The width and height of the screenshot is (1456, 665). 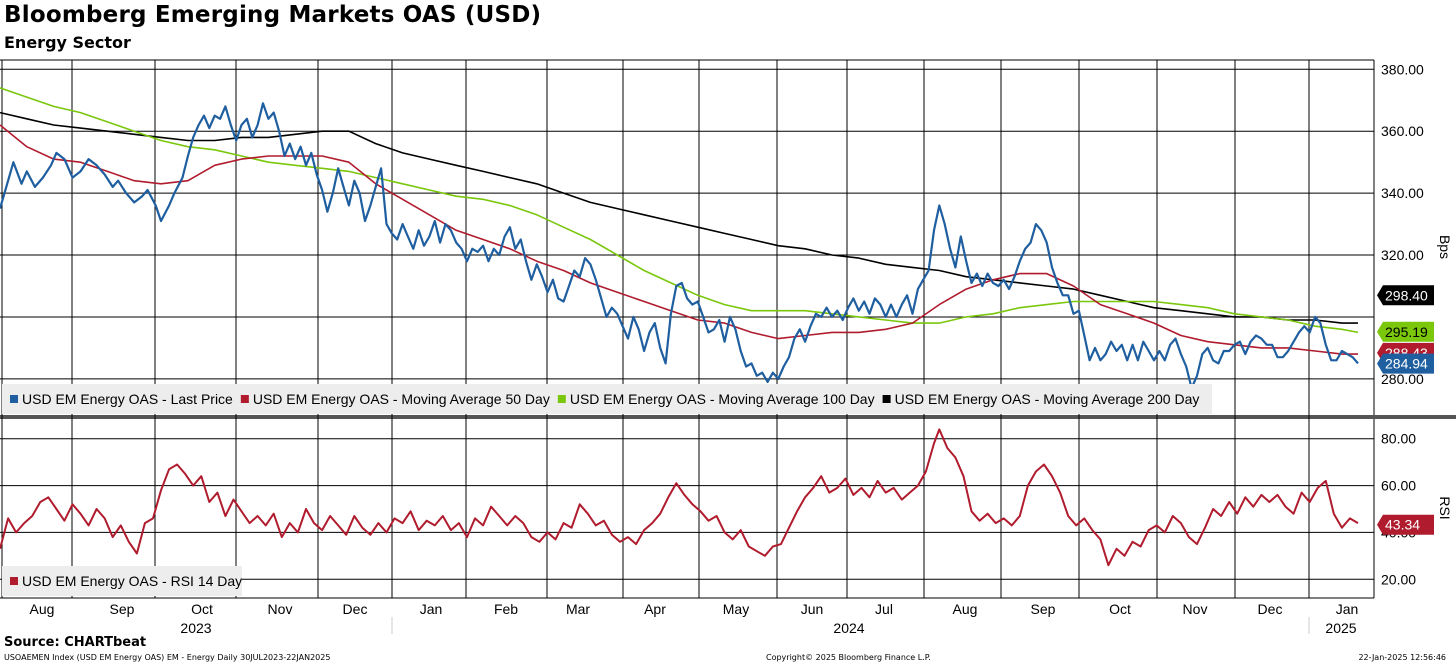 What do you see at coordinates (1398, 579) in the screenshot?
I see `rsi-ytick-label: 20.00` at bounding box center [1398, 579].